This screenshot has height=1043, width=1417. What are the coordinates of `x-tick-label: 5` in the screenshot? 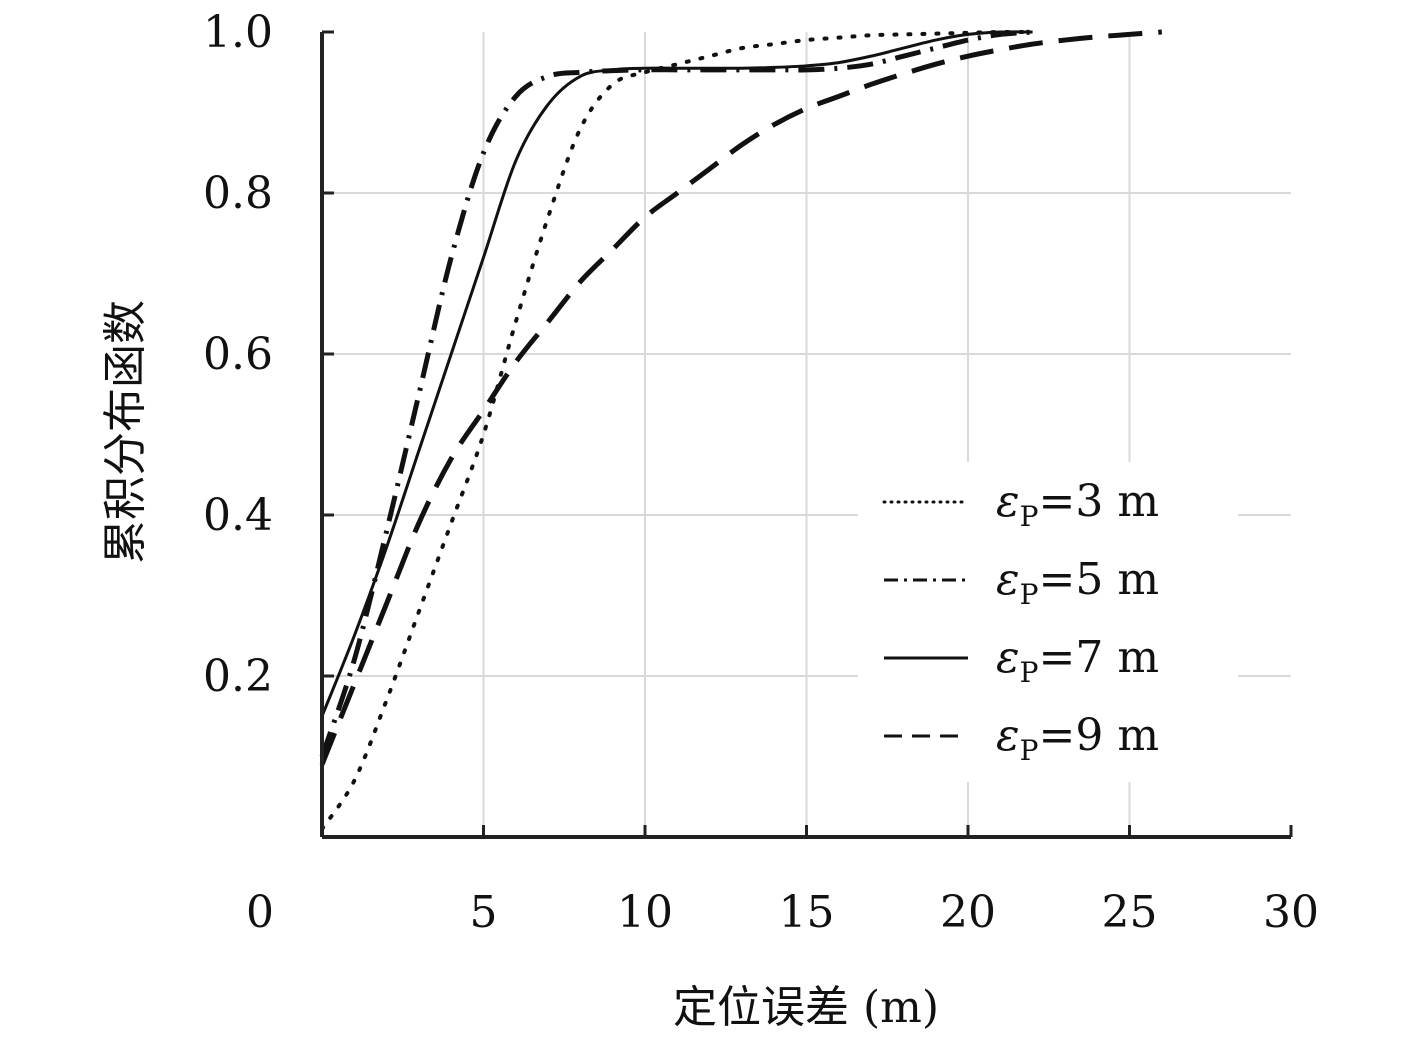 It's located at (484, 912).